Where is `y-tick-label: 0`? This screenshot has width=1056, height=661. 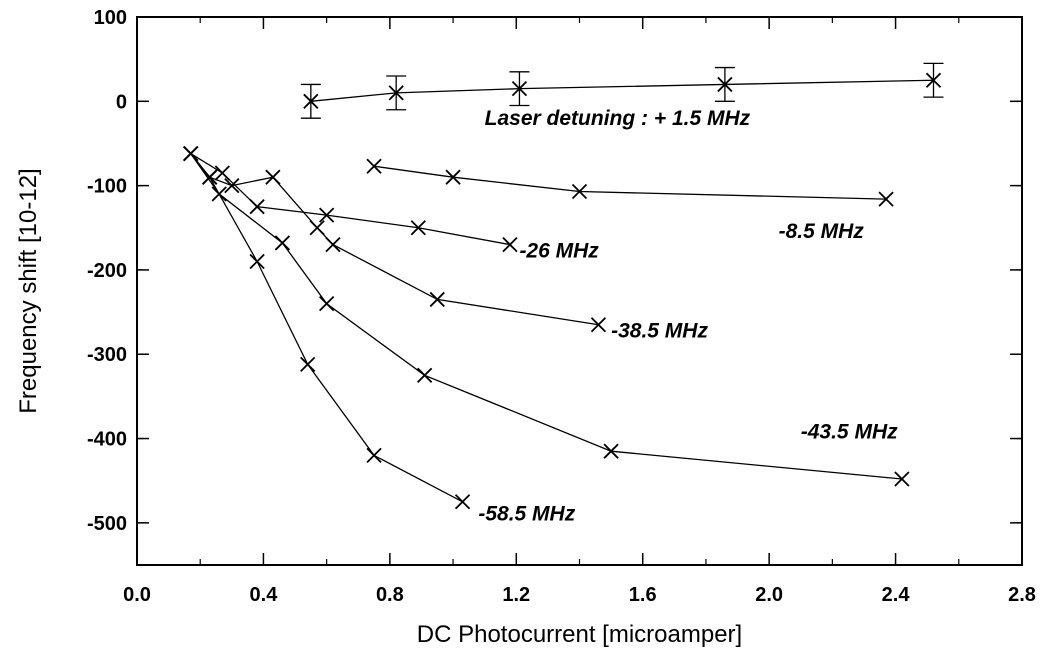
y-tick-label: 0 is located at coordinates (121, 102).